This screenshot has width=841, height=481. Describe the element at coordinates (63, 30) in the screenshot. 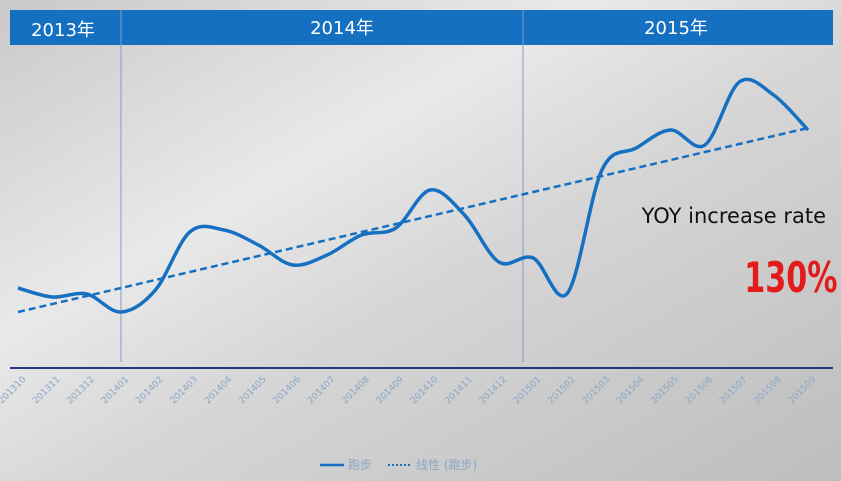

I see `year-label: 2013年` at that location.